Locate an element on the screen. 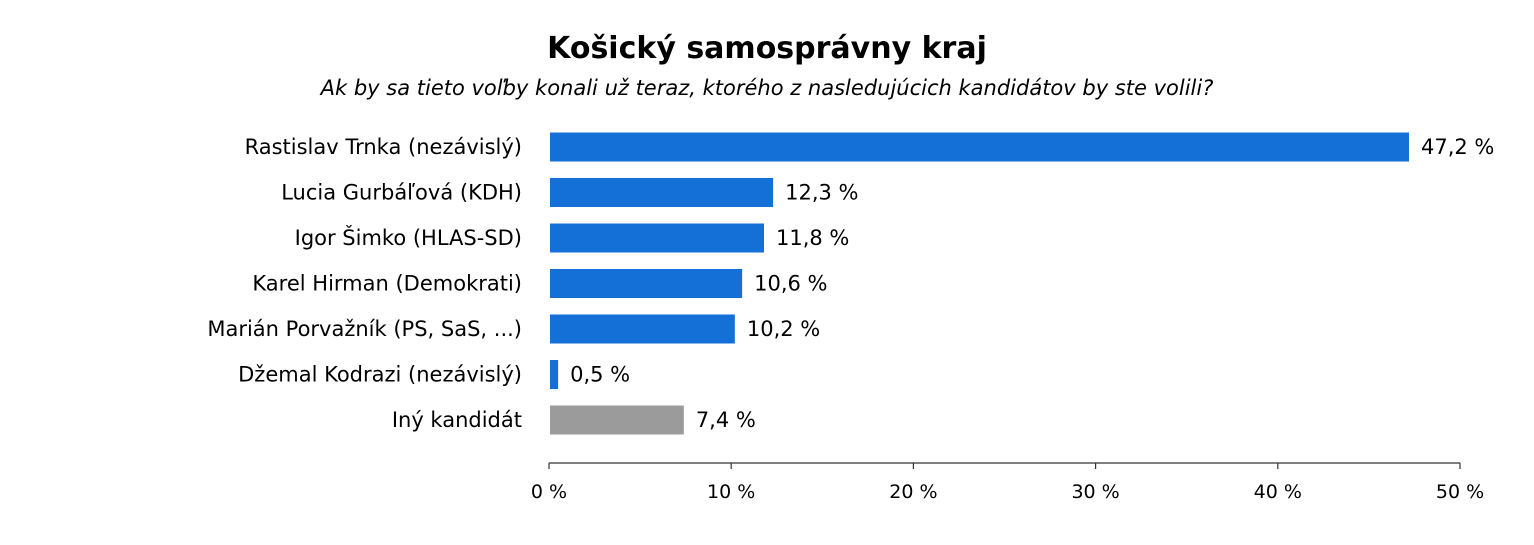  category-label: Lucia Gurbáľová (KDH) is located at coordinates (401, 193).